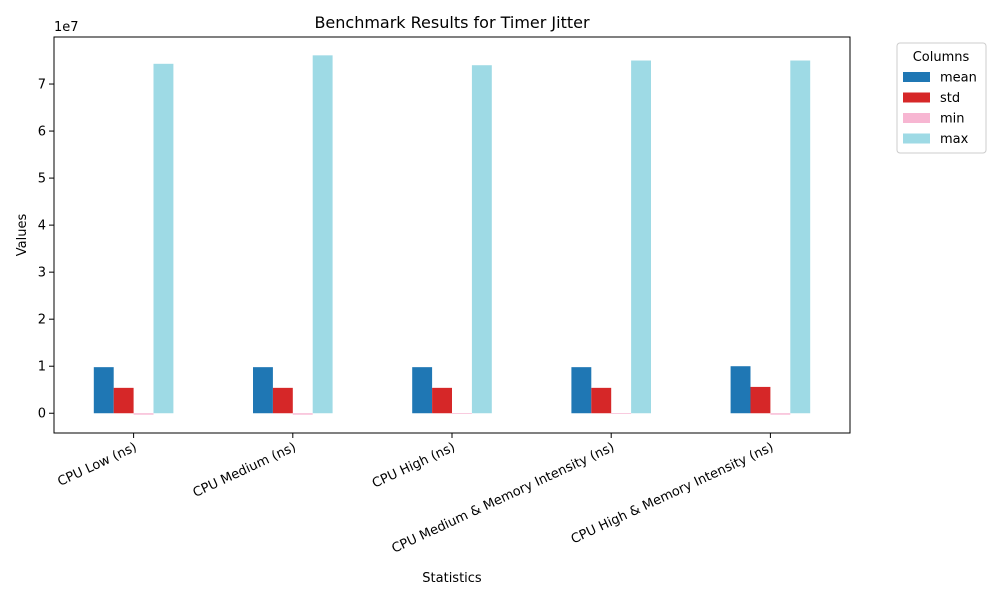  What do you see at coordinates (452, 22) in the screenshot?
I see `chart-title: Benchmark Results for Timer Jitter` at bounding box center [452, 22].